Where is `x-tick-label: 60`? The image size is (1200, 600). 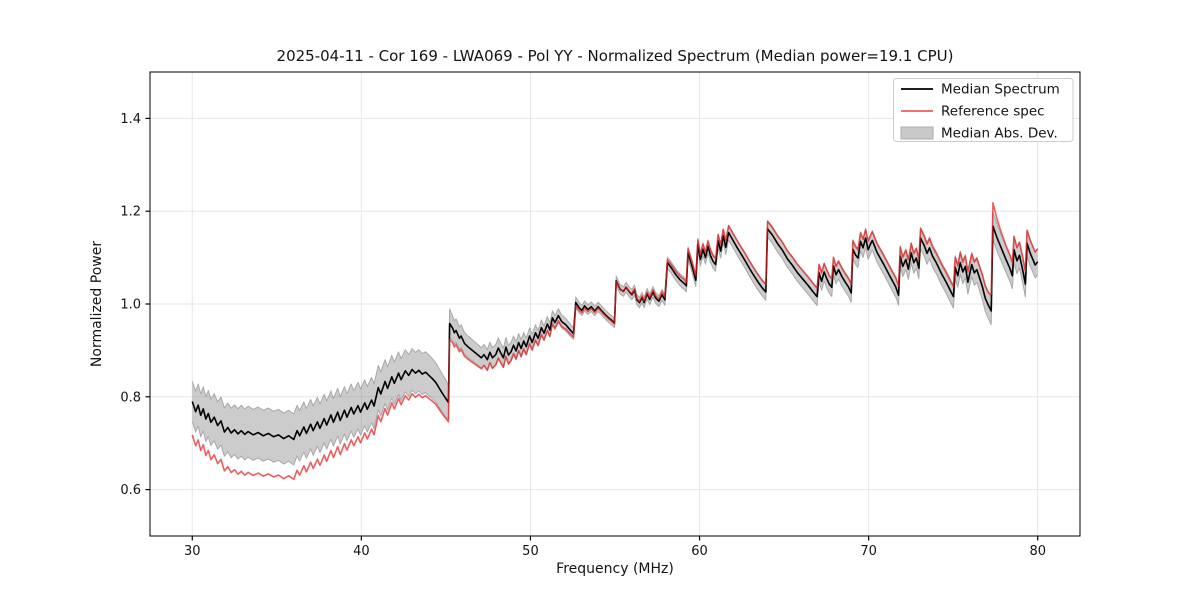 x-tick-label: 60 is located at coordinates (699, 551).